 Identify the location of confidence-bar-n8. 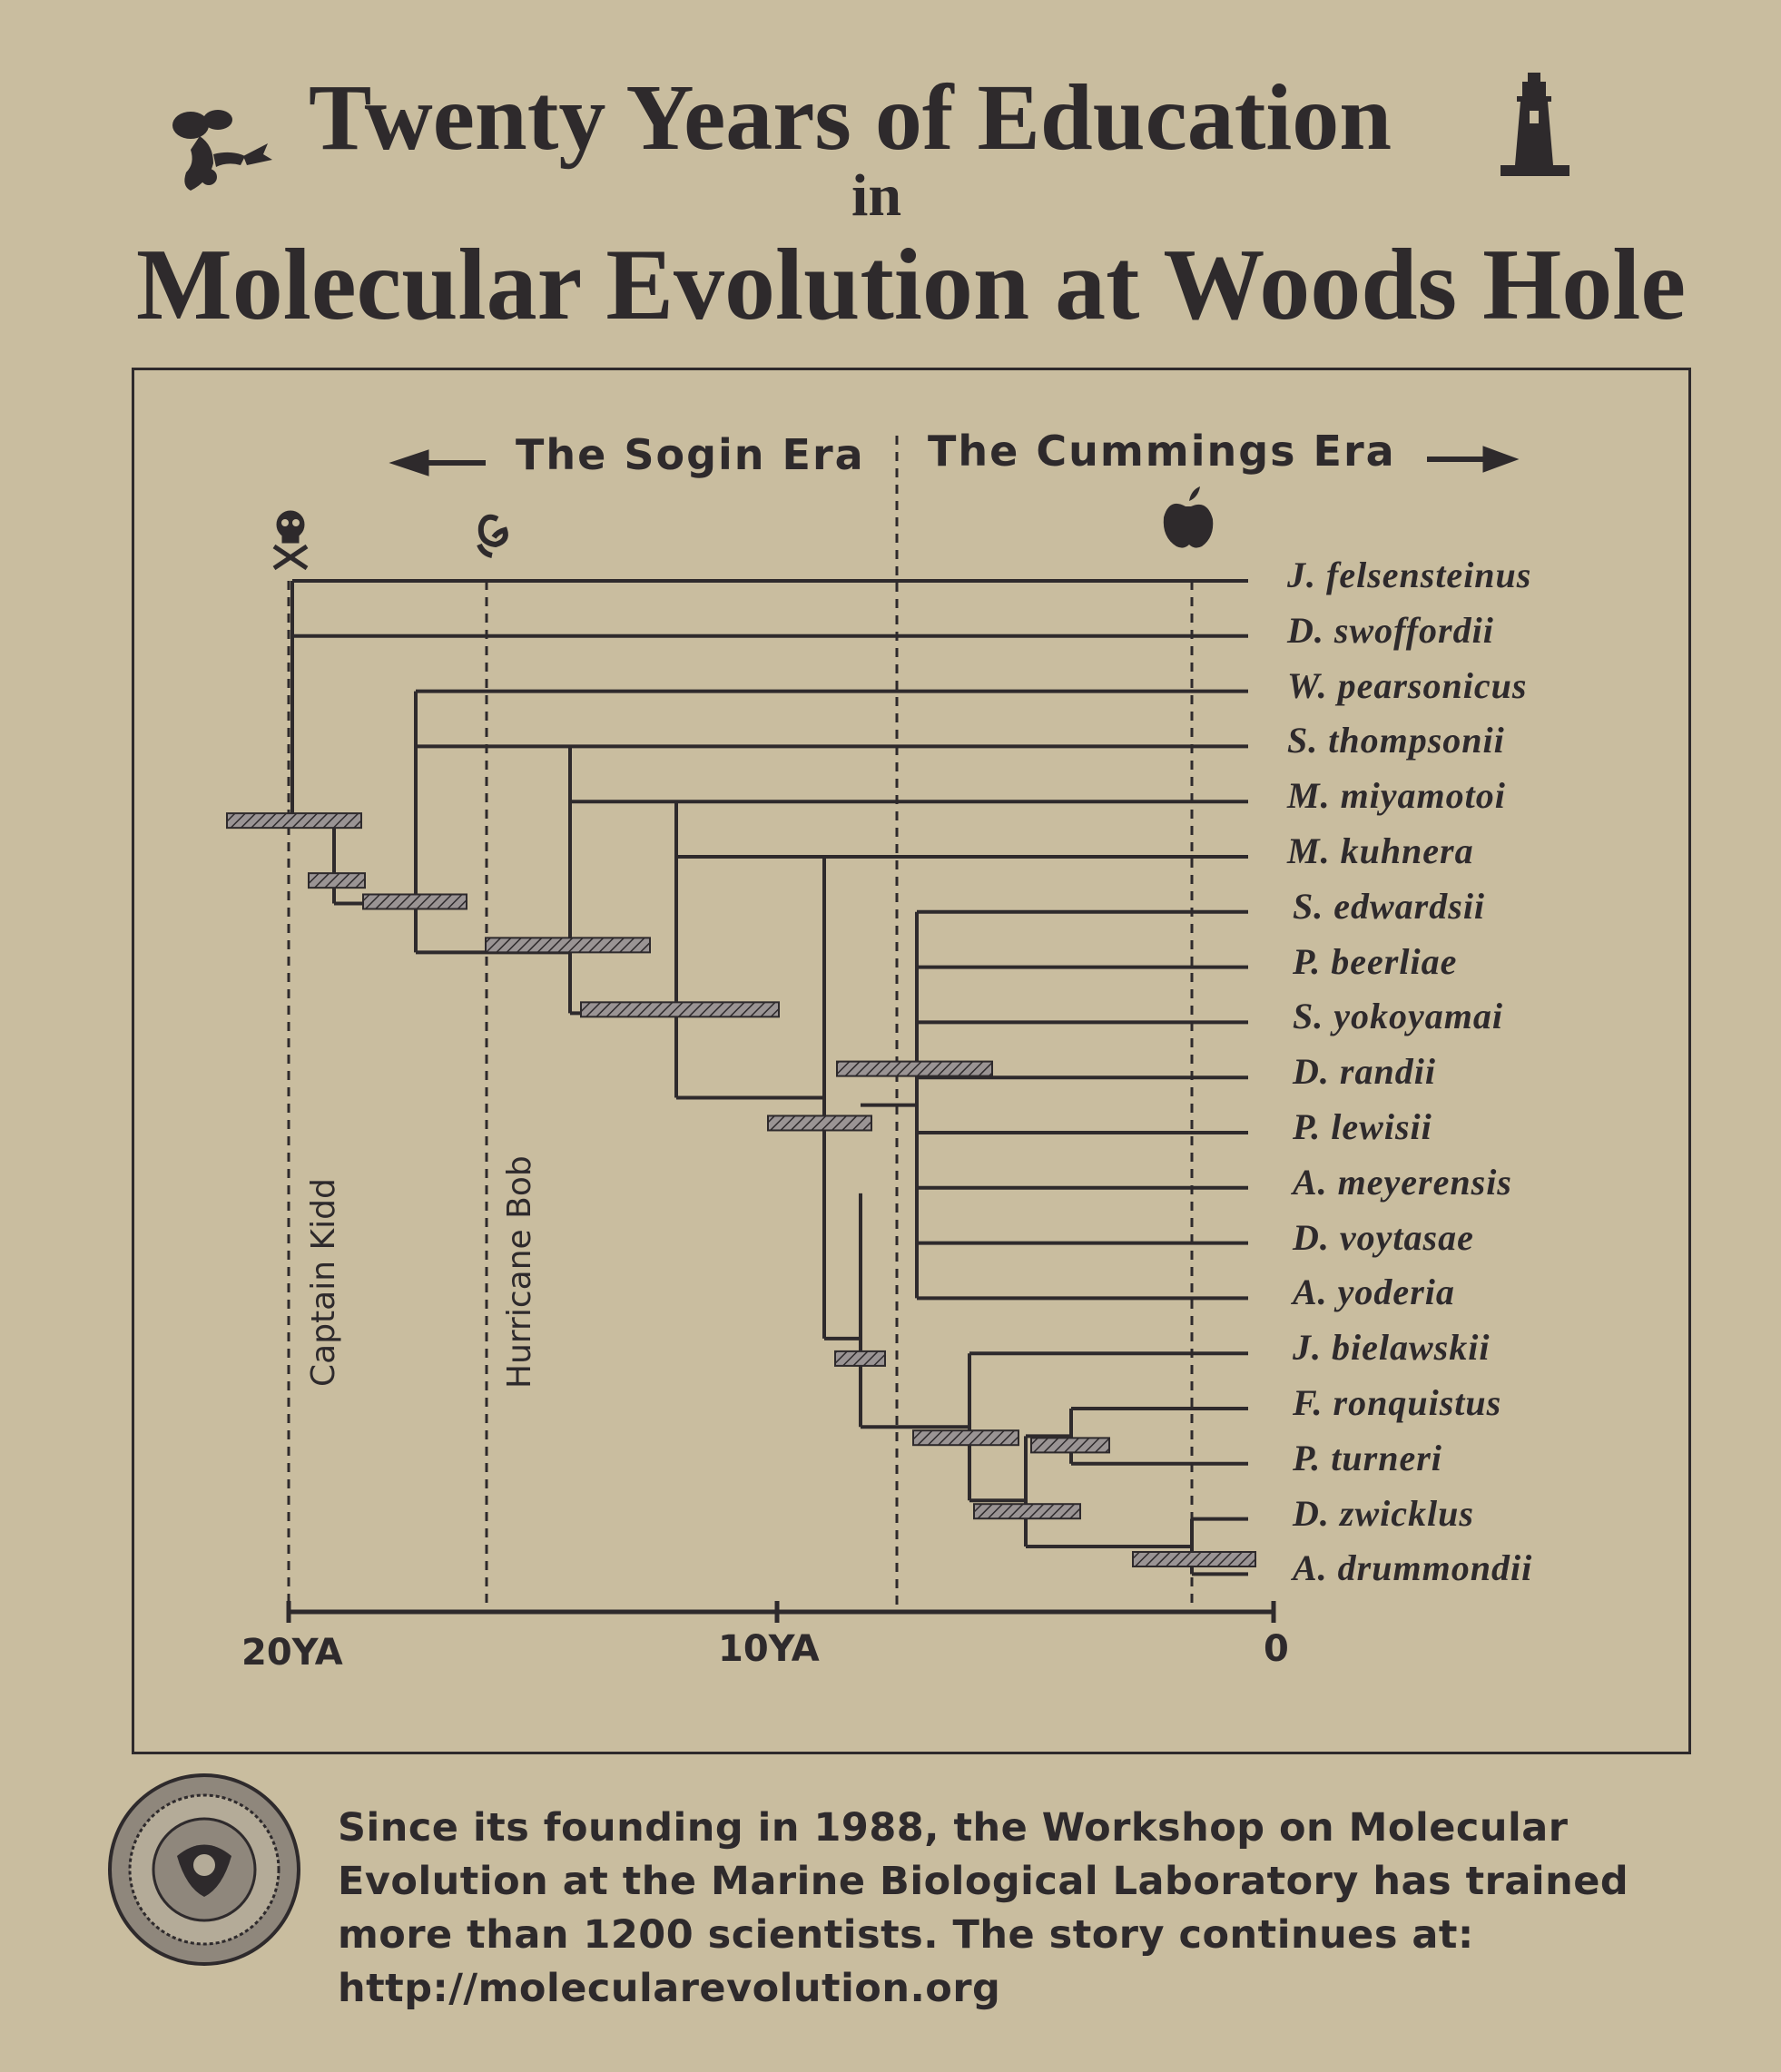
(965, 1438).